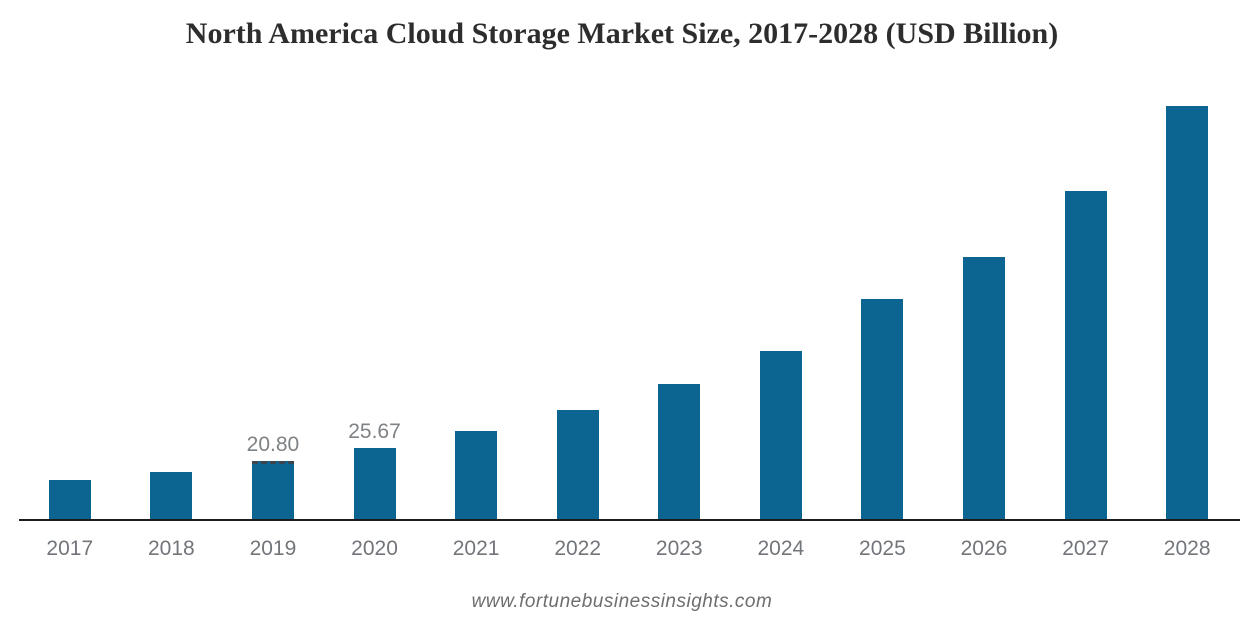 This screenshot has width=1244, height=622. I want to click on x-axis-label-2022: 2022, so click(578, 548).